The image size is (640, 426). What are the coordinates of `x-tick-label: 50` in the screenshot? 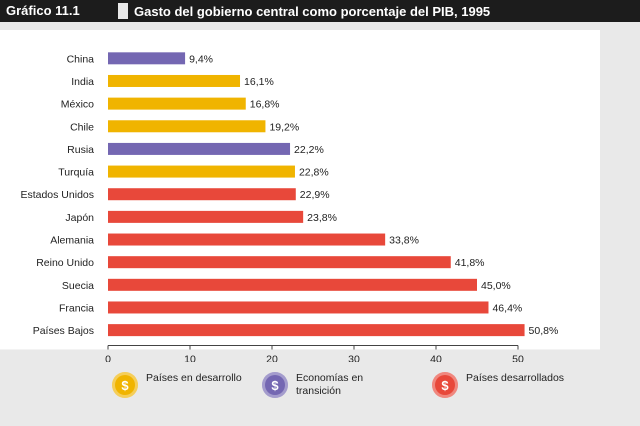 It's located at (518, 357).